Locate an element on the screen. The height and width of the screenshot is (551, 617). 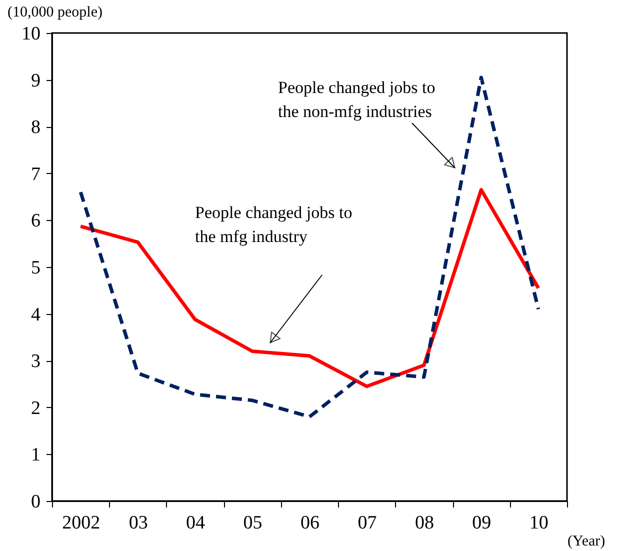
x-tick-label: 09 is located at coordinates (482, 523).